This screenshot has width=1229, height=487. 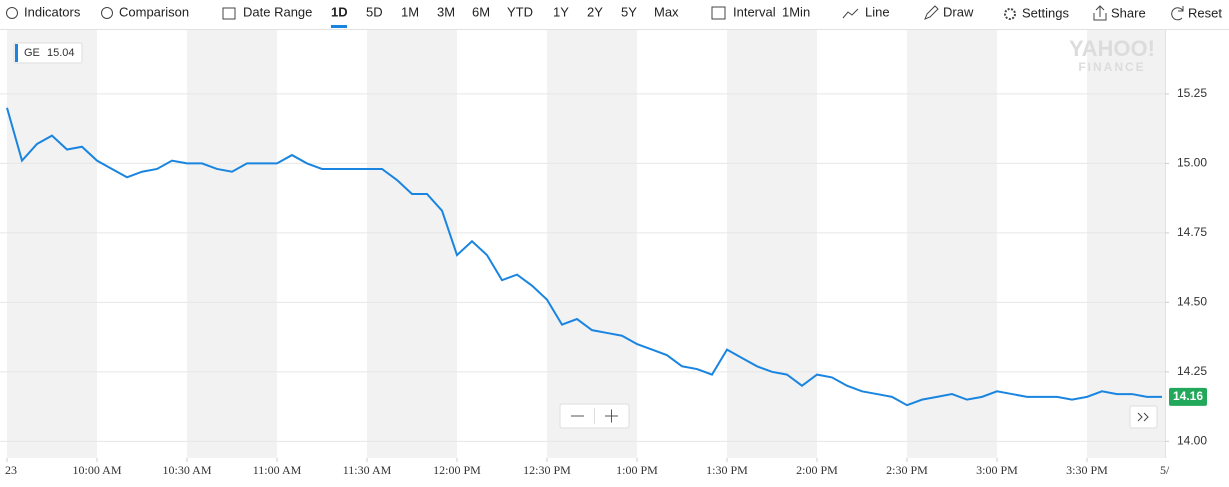 I want to click on x-tick-label: 12:00 PM, so click(x=457, y=470).